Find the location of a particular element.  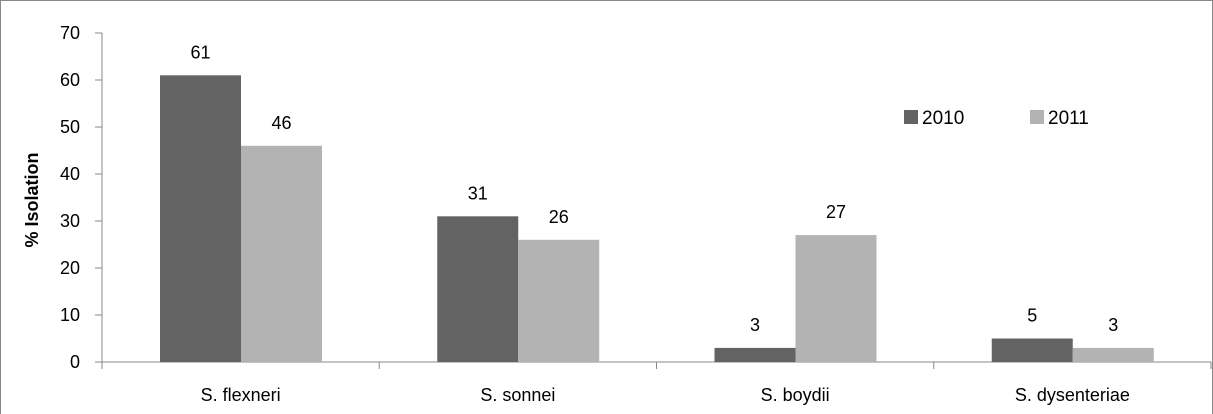

y-tick-label: 0 is located at coordinates (75, 362).